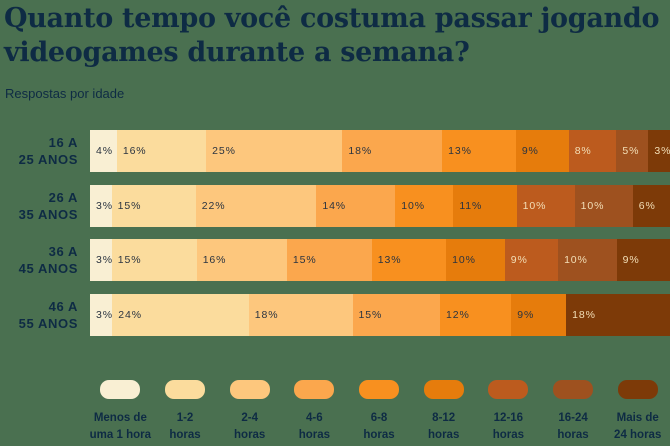 Image resolution: width=670 pixels, height=446 pixels. I want to click on segment-value: 8%, so click(583, 151).